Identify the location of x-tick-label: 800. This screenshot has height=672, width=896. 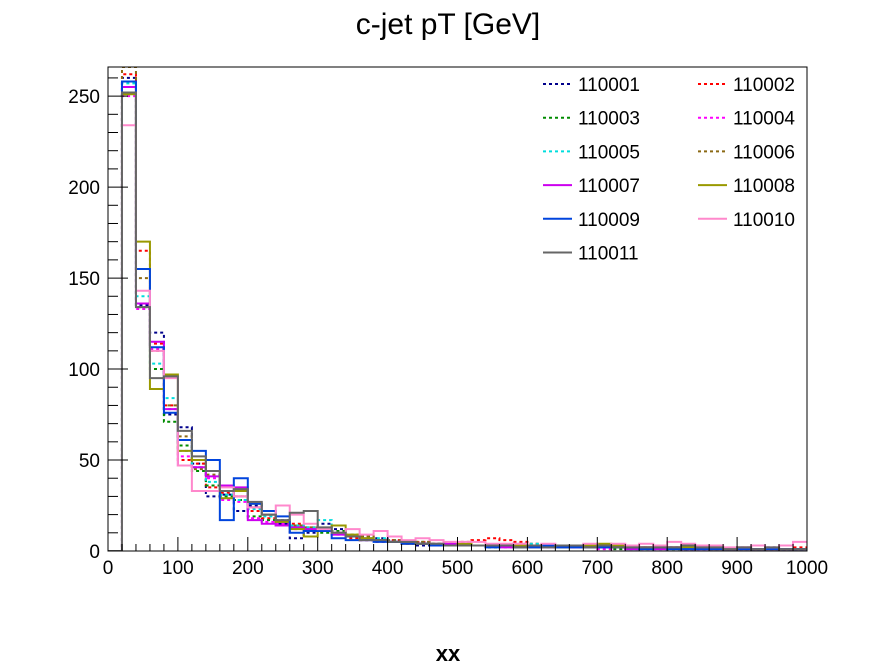
(667, 568).